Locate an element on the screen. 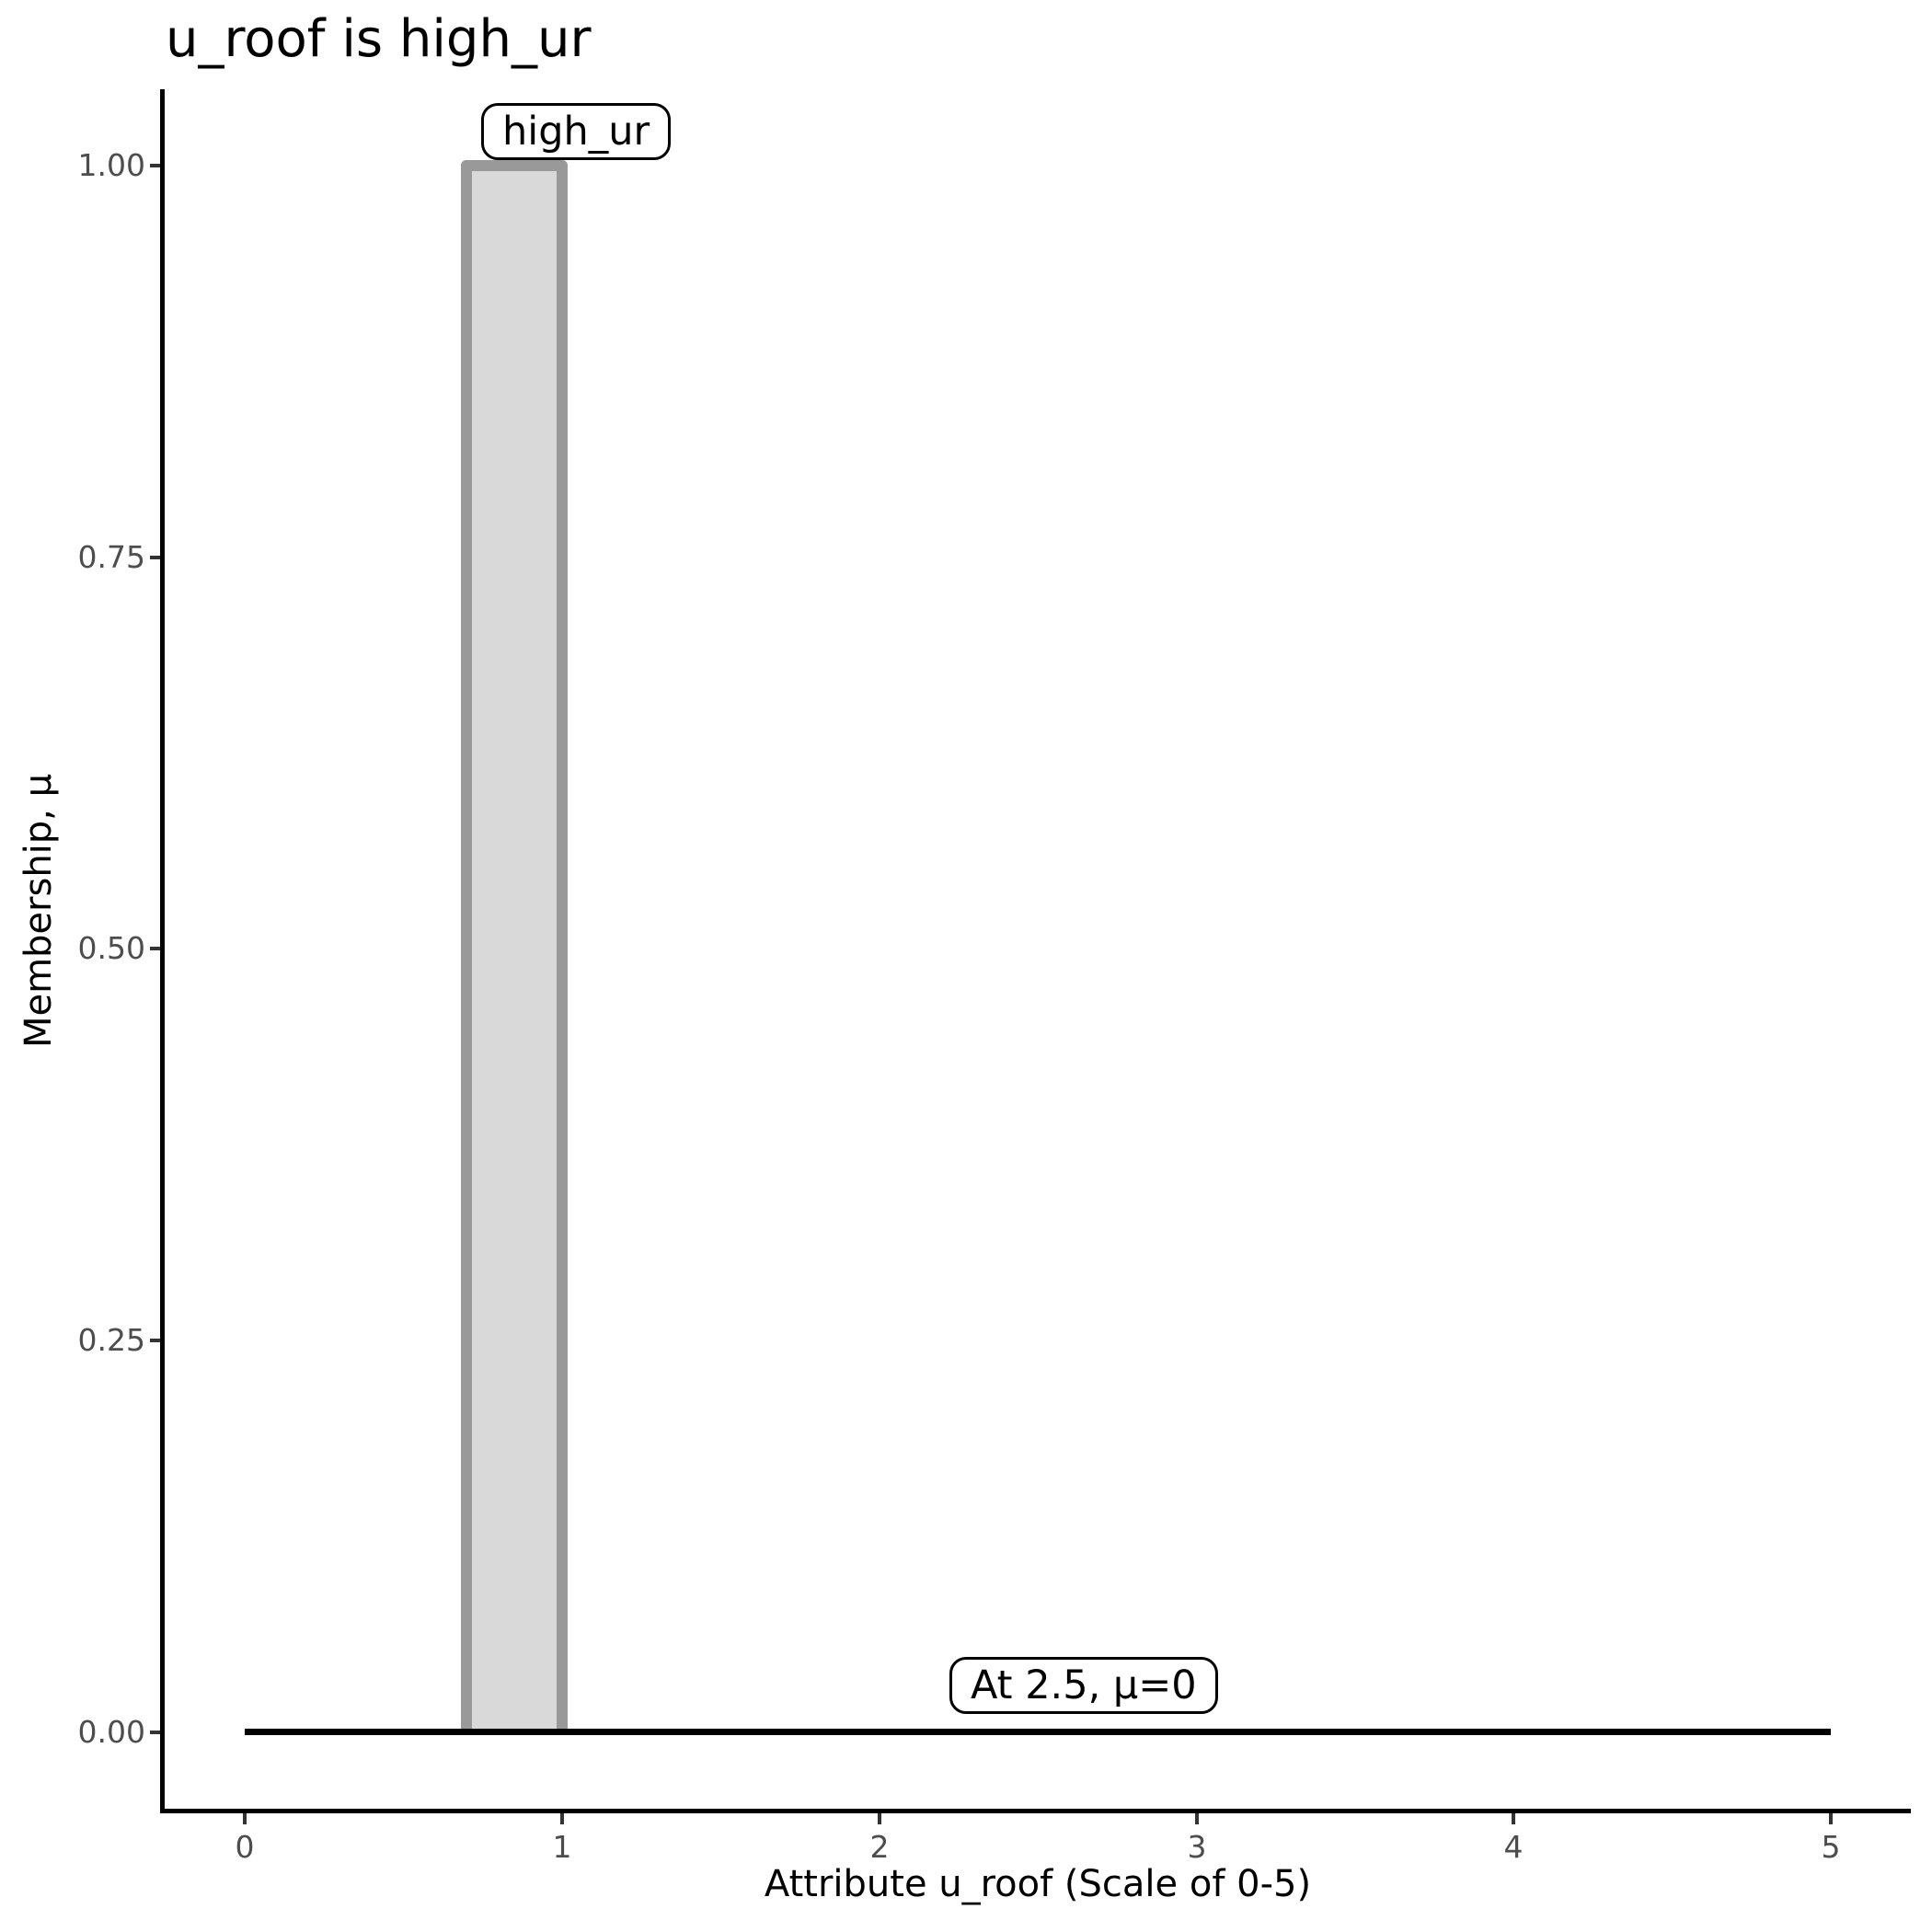 The image size is (1932, 1932). y-tick-0.00 is located at coordinates (155, 1732).